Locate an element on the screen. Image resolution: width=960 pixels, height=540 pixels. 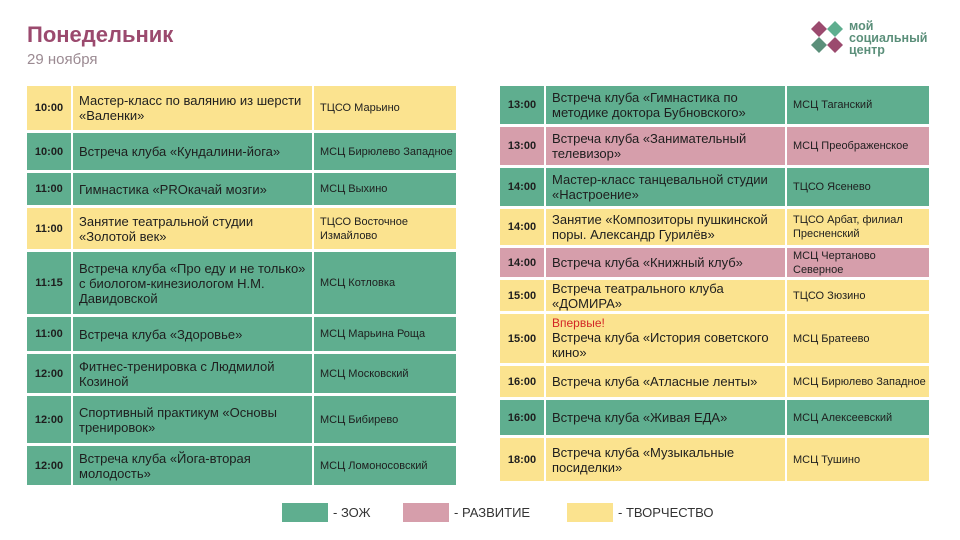
event-title-cell: Занятие театральной студии «Золотой век» is located at coordinates (192, 228).